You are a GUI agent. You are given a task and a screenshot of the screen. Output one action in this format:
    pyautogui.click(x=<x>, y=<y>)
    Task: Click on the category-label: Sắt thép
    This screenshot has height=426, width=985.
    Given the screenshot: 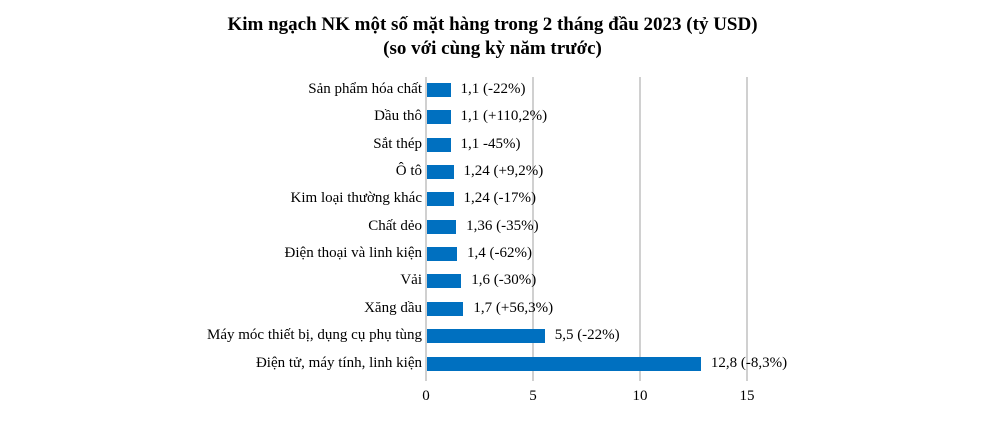 What is the action you would take?
    pyautogui.click(x=397, y=143)
    